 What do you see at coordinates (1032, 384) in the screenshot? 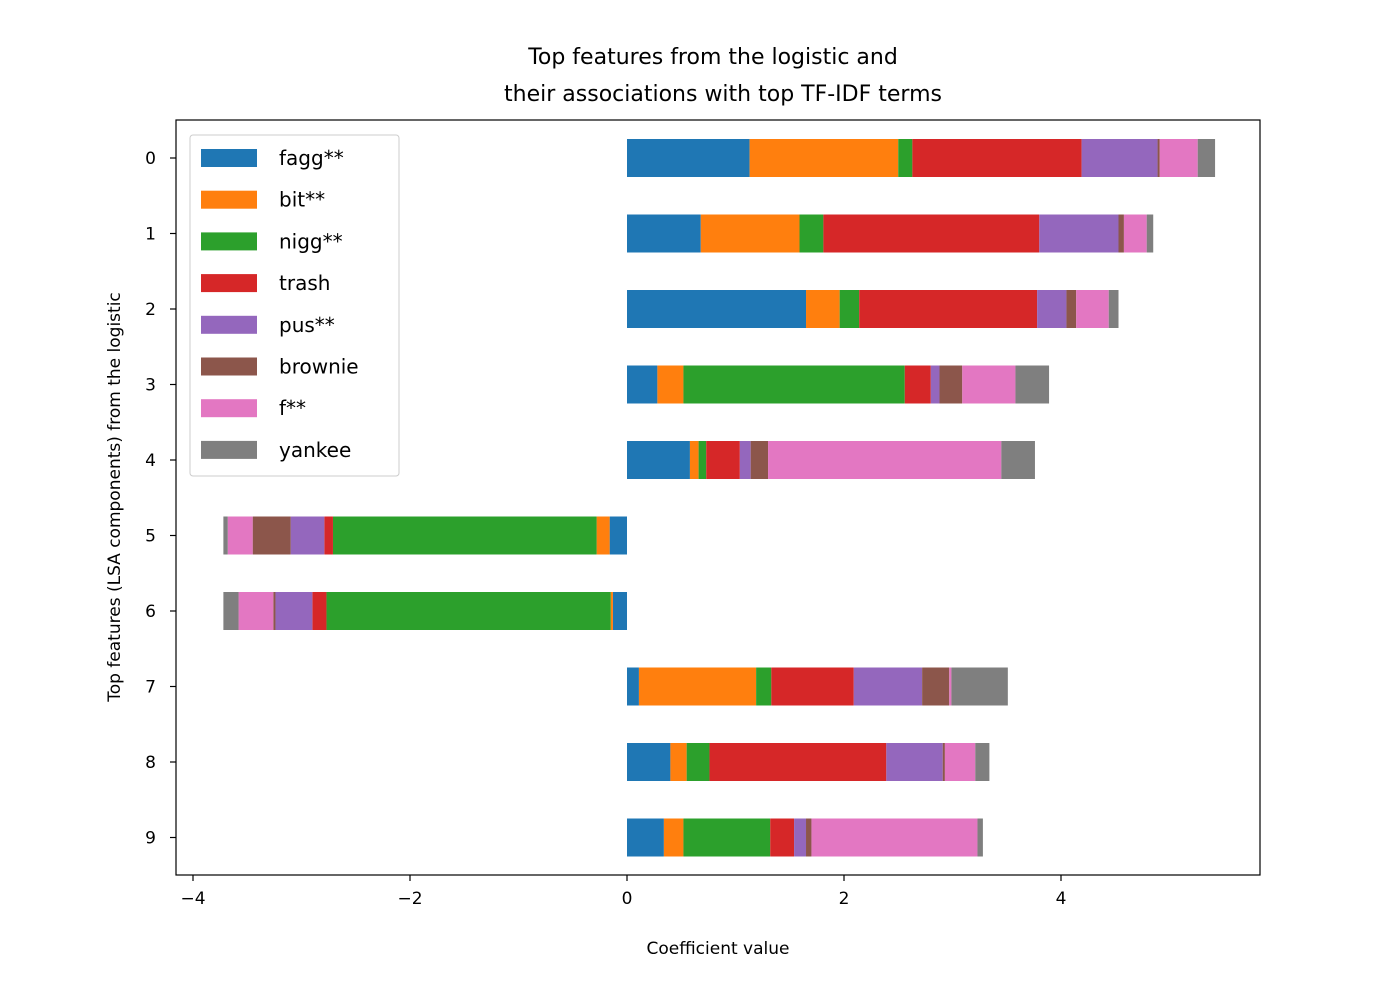
I see `bar-row-3-yankee` at bounding box center [1032, 384].